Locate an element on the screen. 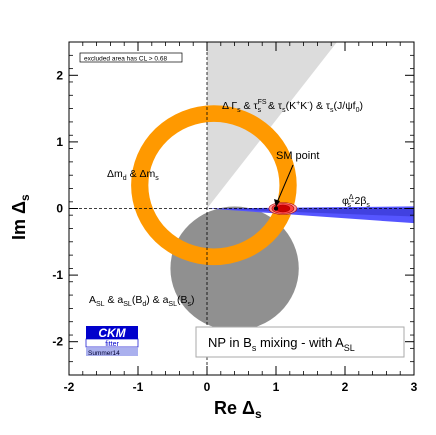 This screenshot has height=435, width=436. cl-note-text: excluded area has CL > 0.68 is located at coordinates (125, 59).